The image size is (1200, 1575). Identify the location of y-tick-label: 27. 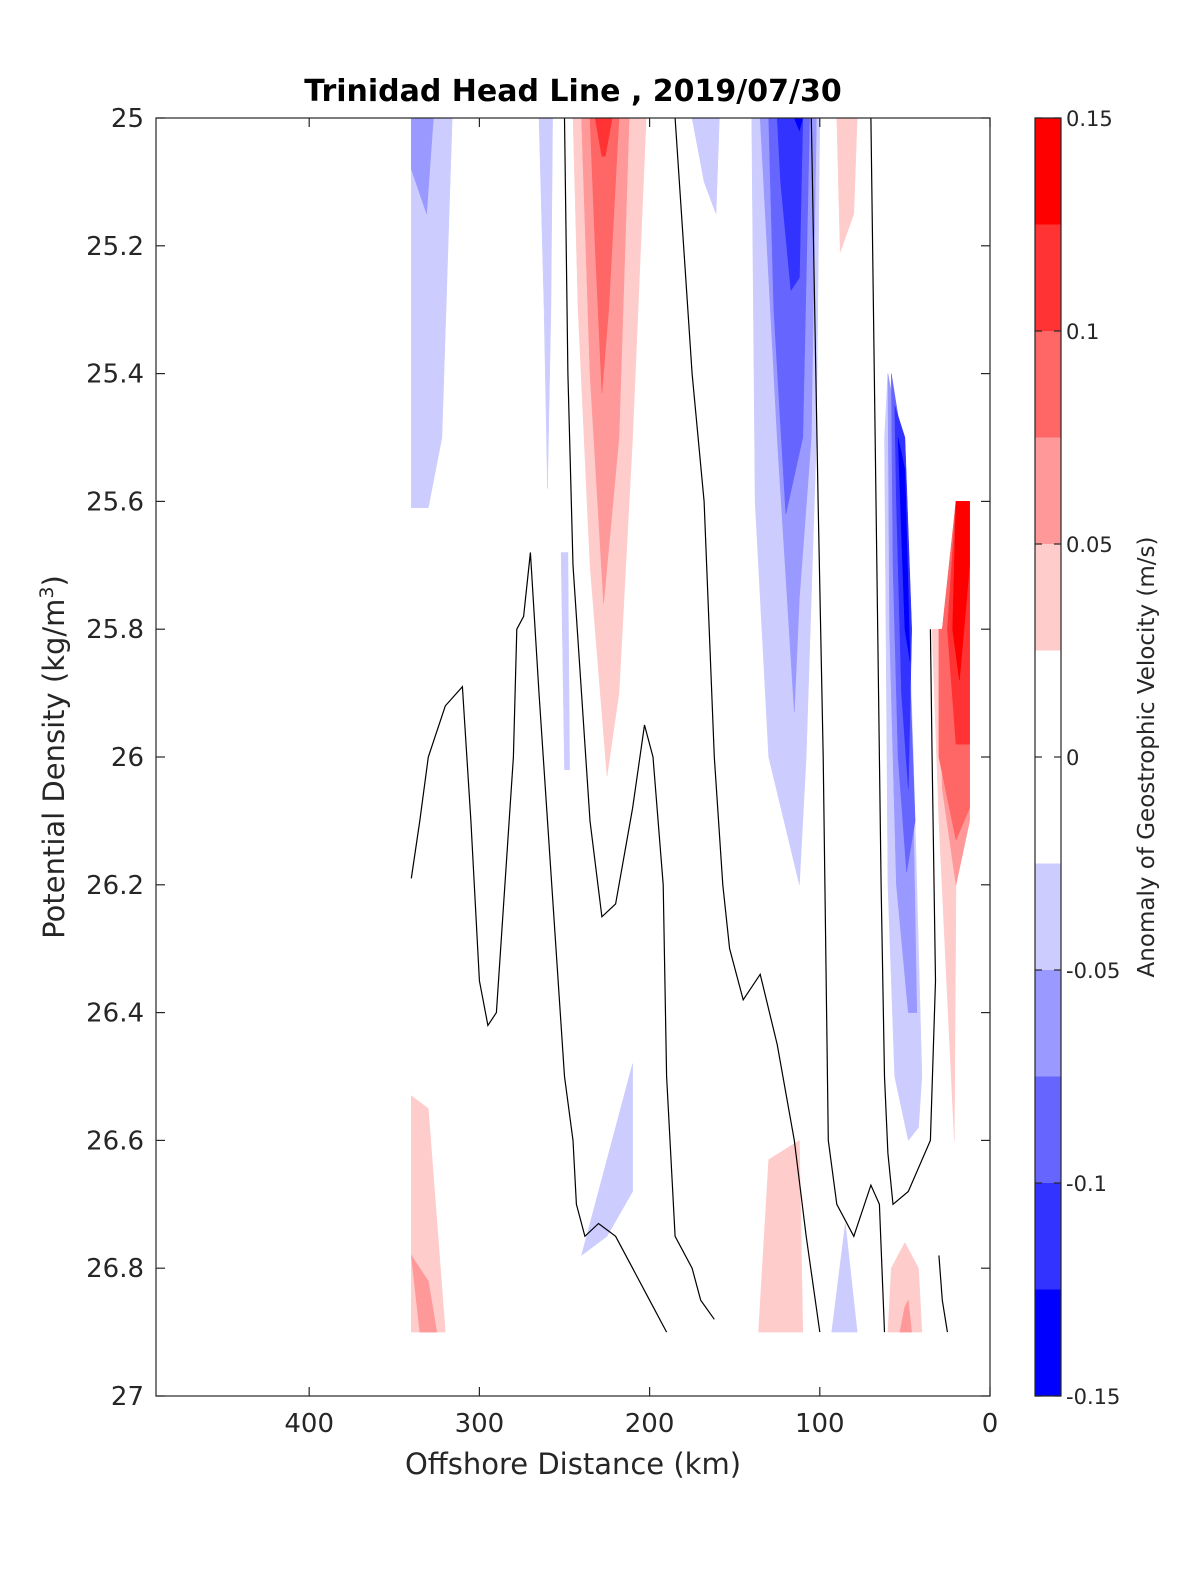
(127, 1397).